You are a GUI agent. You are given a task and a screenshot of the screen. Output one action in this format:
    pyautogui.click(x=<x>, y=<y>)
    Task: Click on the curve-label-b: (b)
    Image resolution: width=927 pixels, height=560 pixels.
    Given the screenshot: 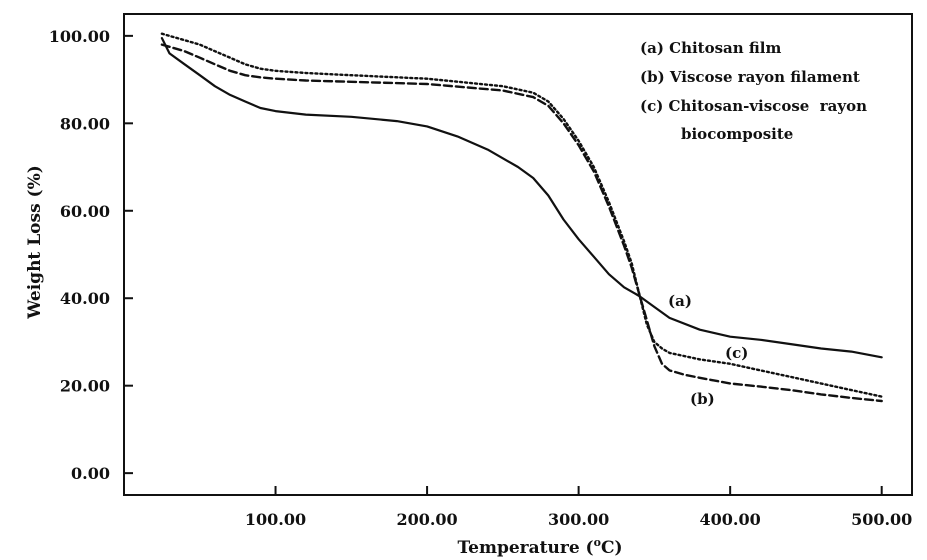 What is the action you would take?
    pyautogui.click(x=702, y=399)
    